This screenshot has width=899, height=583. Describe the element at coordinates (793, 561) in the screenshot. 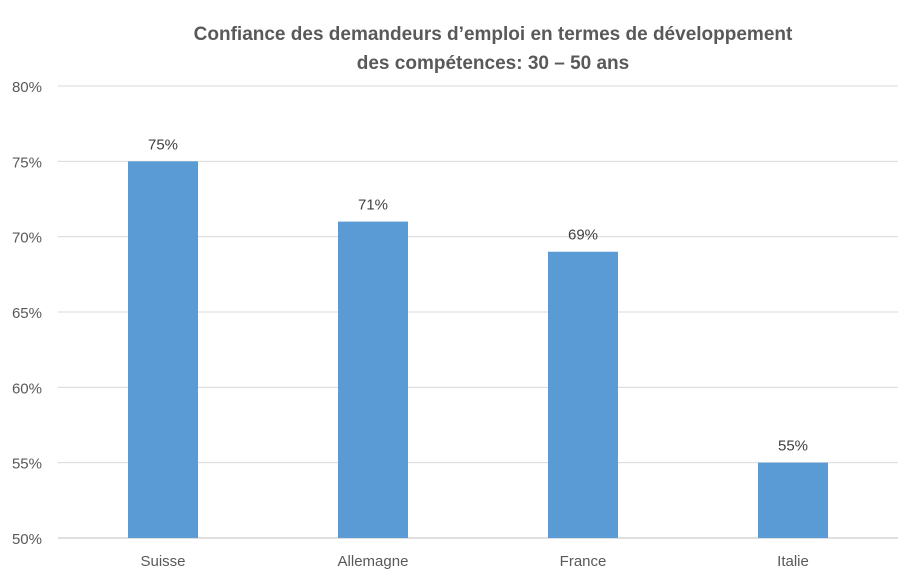

I see `x-tick-label: Italie` at that location.